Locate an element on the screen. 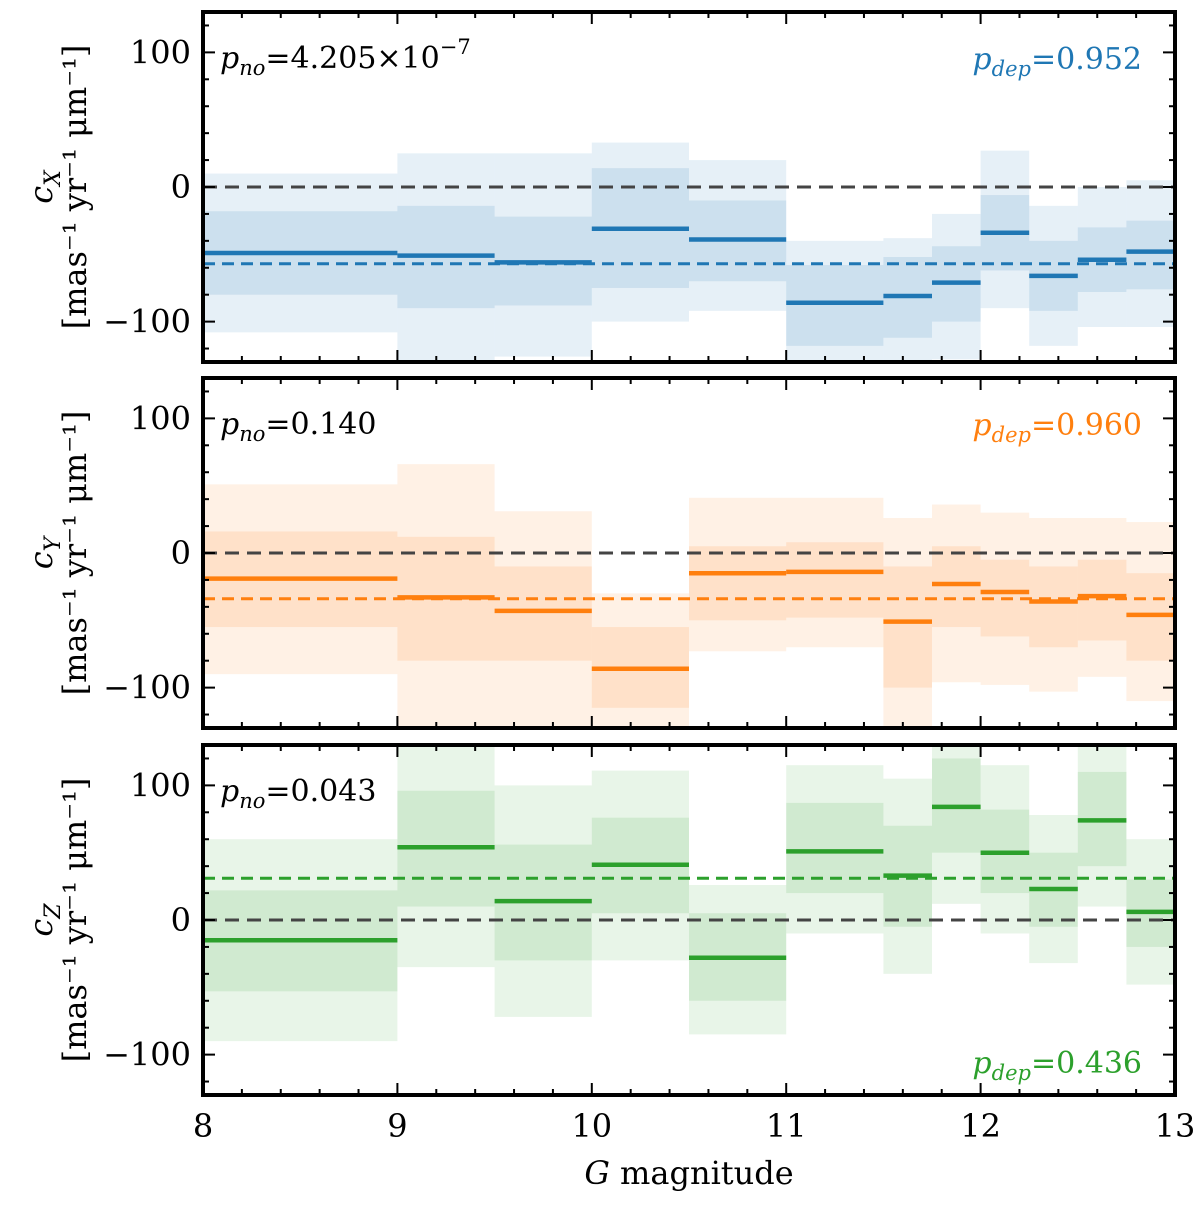  p-no-value: =0.043 is located at coordinates (320, 791).